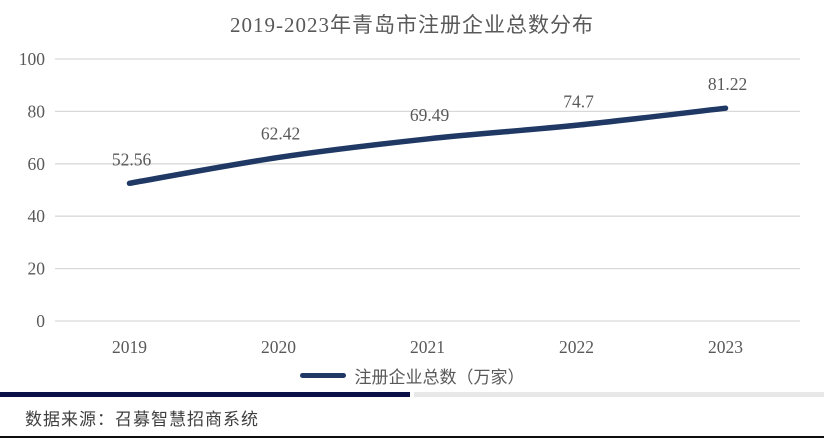 The image size is (824, 443). I want to click on data-label: 52.56, so click(132, 159).